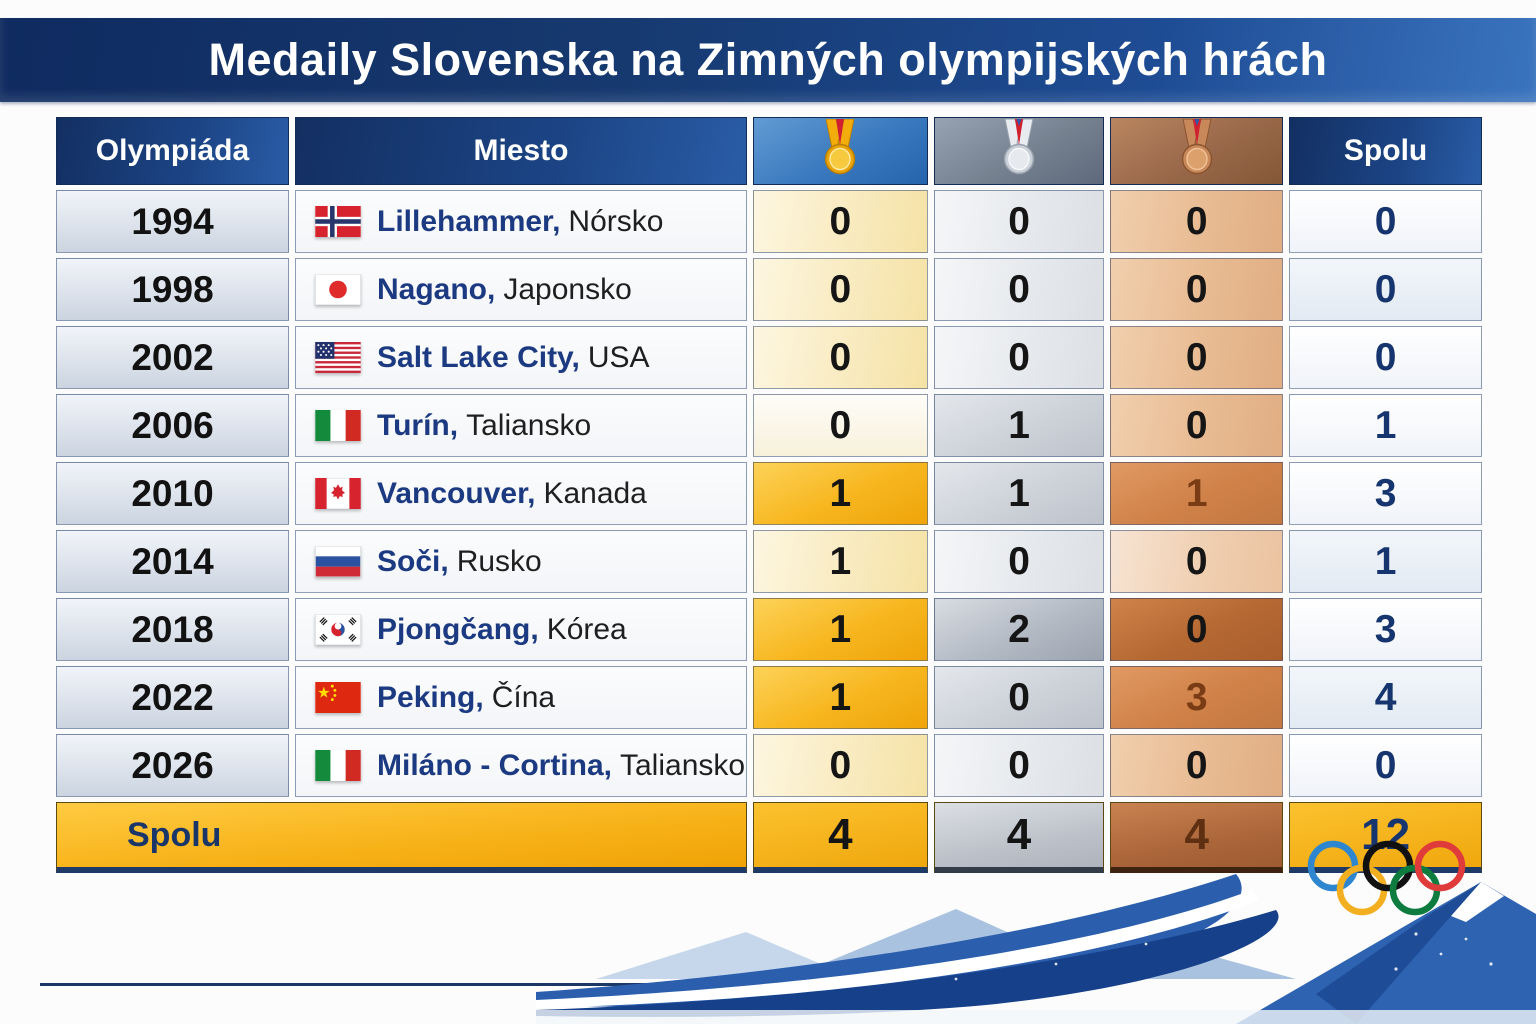 The height and width of the screenshot is (1024, 1536). I want to click on place-cell: Lillehammer, Nórsko, so click(521, 221).